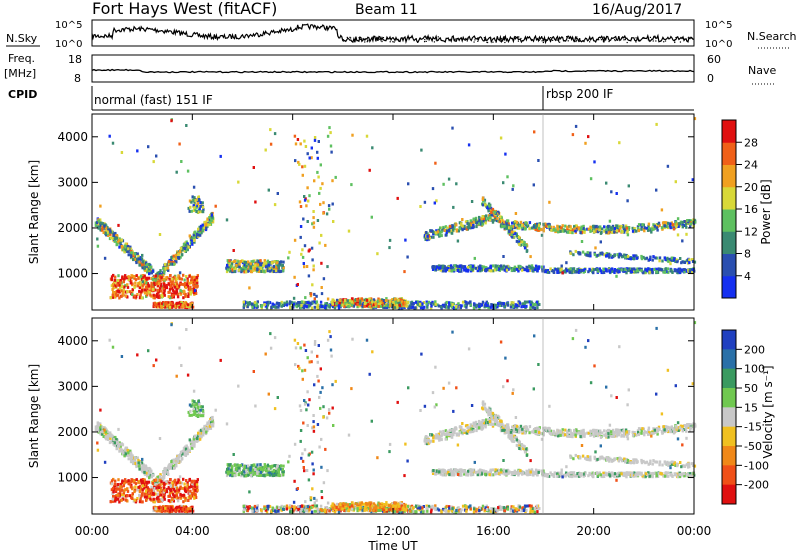 This screenshot has width=800, height=554. I want to click on colorbar-segment, so click(729, 176).